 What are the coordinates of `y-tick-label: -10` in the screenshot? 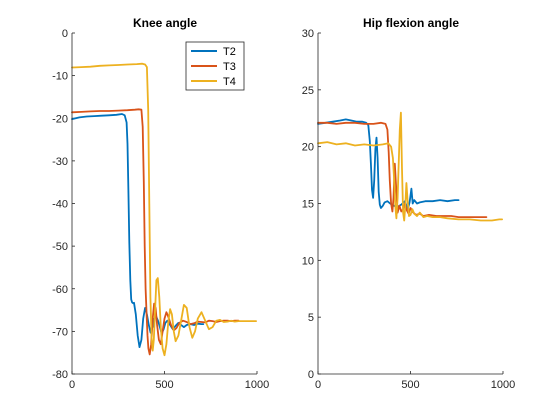 It's located at (60, 77).